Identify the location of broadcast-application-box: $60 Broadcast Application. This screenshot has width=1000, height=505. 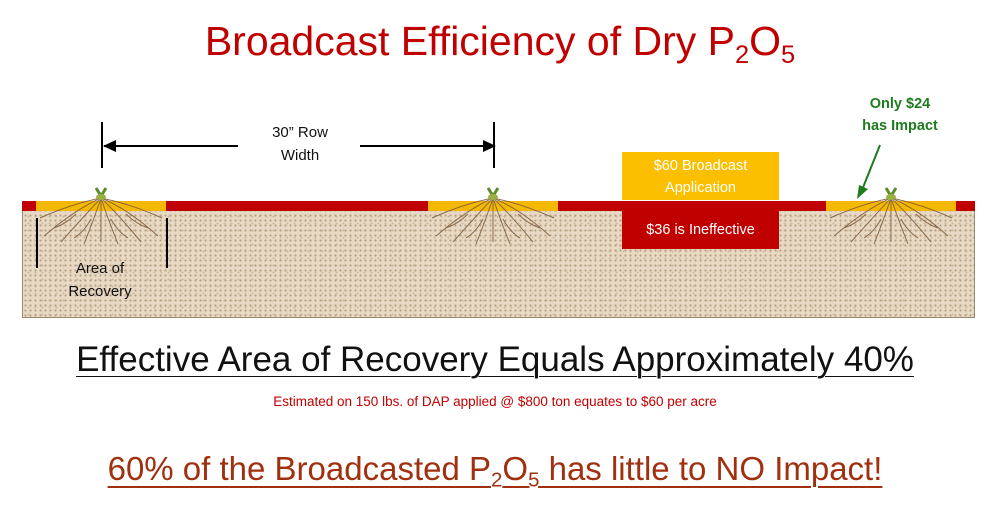
(700, 176).